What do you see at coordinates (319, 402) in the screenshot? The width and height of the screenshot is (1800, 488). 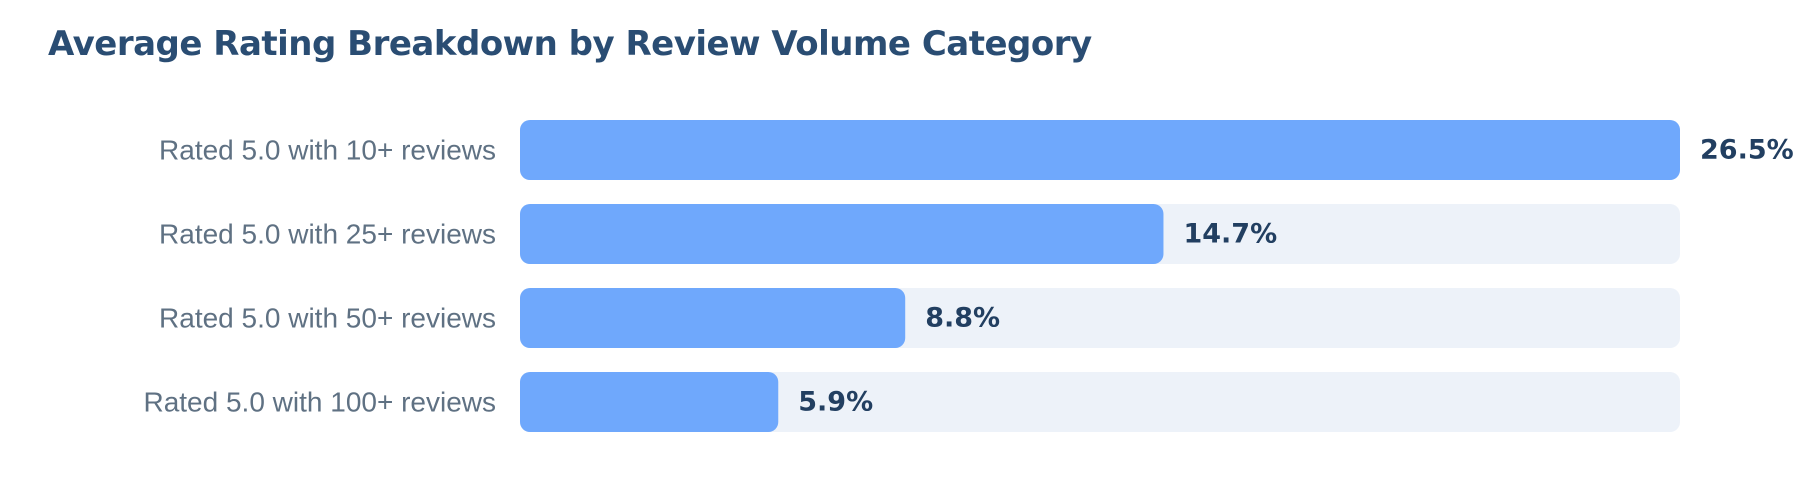 I see `category-label: Rated 5.0 with 100+ reviews` at bounding box center [319, 402].